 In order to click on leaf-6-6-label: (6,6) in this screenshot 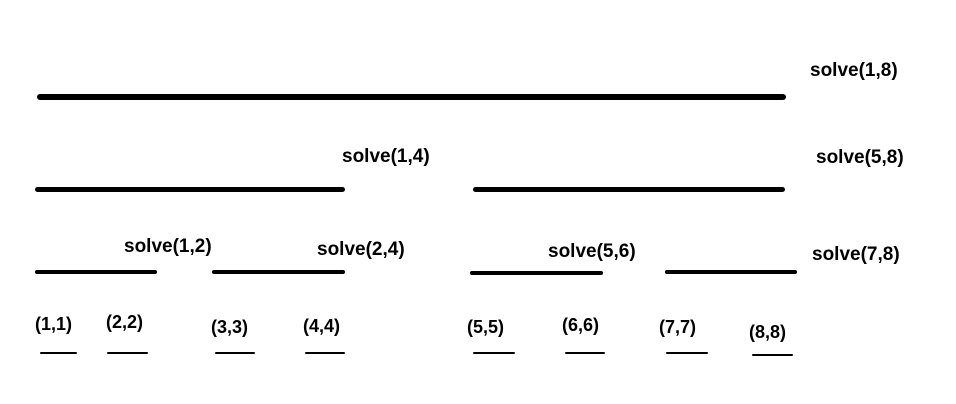, I will do `click(581, 325)`.